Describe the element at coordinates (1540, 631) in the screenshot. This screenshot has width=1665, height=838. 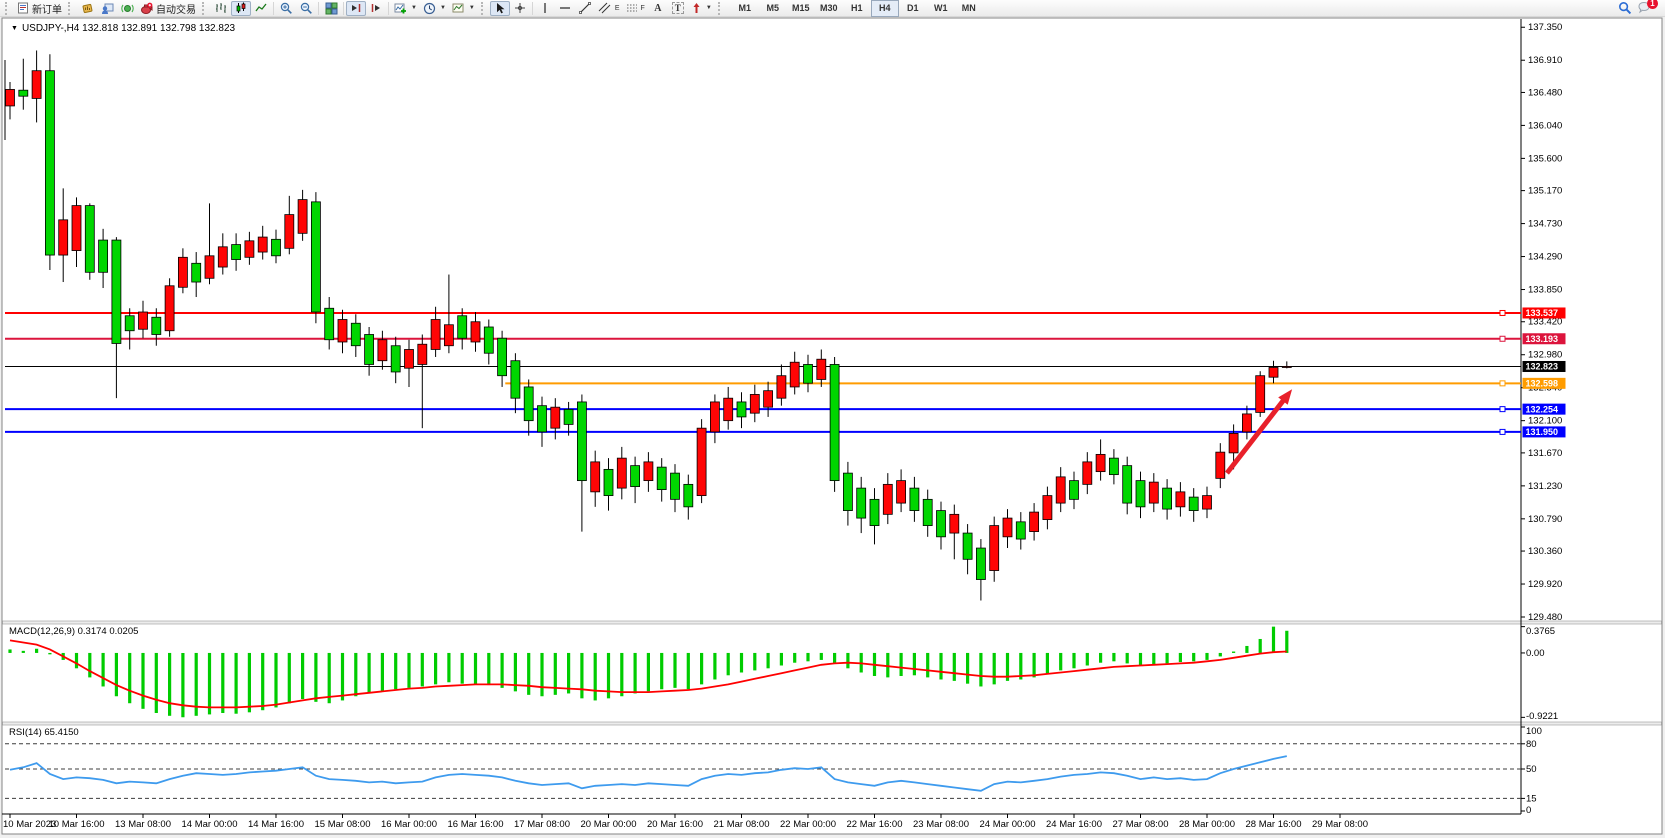
I see `macd-axis-label: 0.3765` at that location.